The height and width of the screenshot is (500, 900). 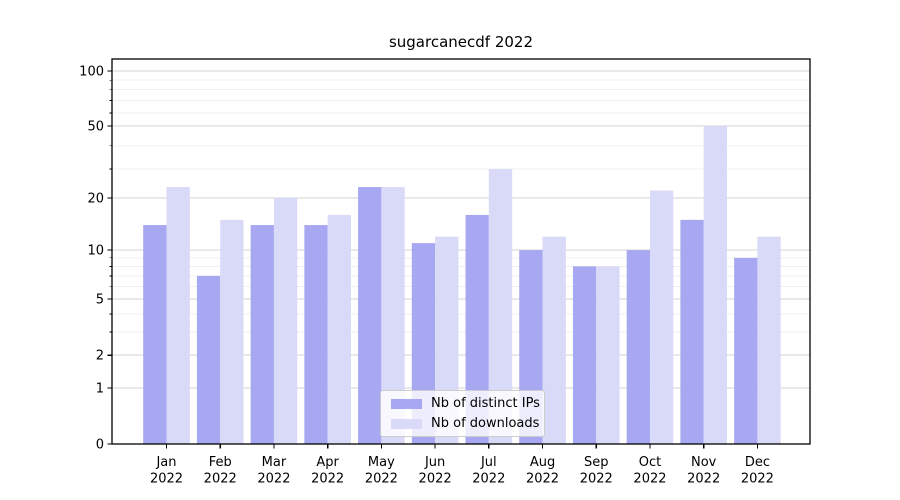 What do you see at coordinates (393, 315) in the screenshot?
I see `bar-downloads-may` at bounding box center [393, 315].